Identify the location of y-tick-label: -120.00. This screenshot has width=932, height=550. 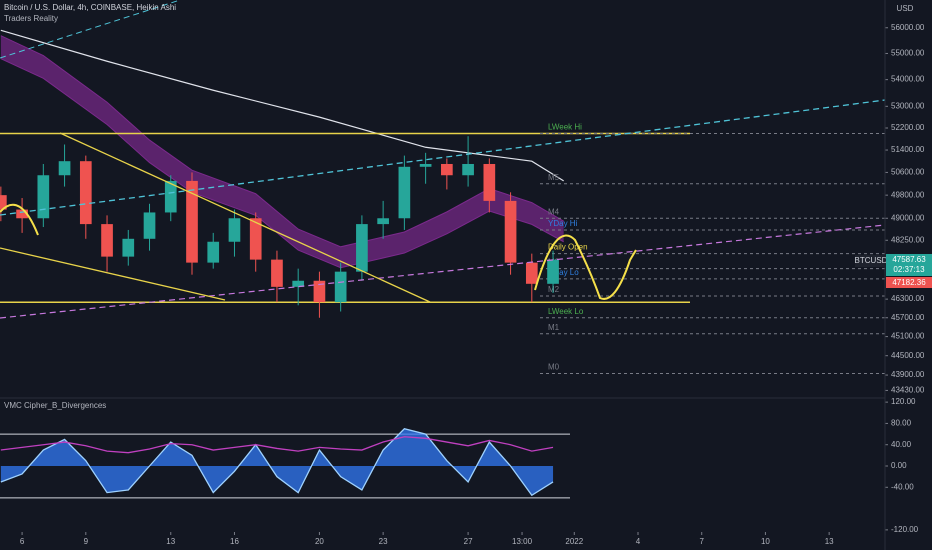
(905, 529).